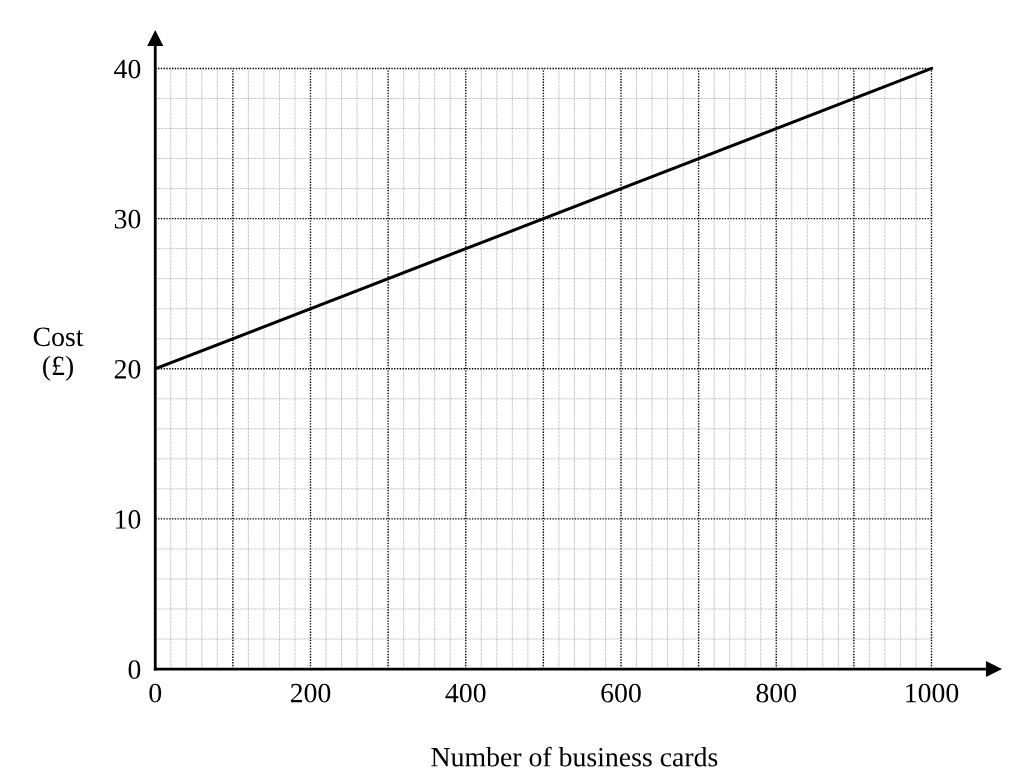 The width and height of the screenshot is (1035, 769). What do you see at coordinates (155, 693) in the screenshot?
I see `x-tick-label: 0` at bounding box center [155, 693].